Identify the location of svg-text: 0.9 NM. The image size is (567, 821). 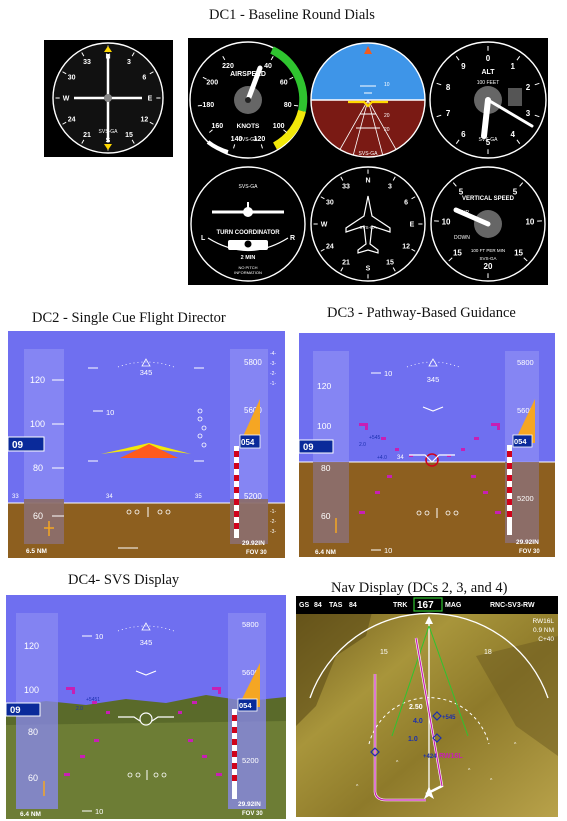
(543, 630).